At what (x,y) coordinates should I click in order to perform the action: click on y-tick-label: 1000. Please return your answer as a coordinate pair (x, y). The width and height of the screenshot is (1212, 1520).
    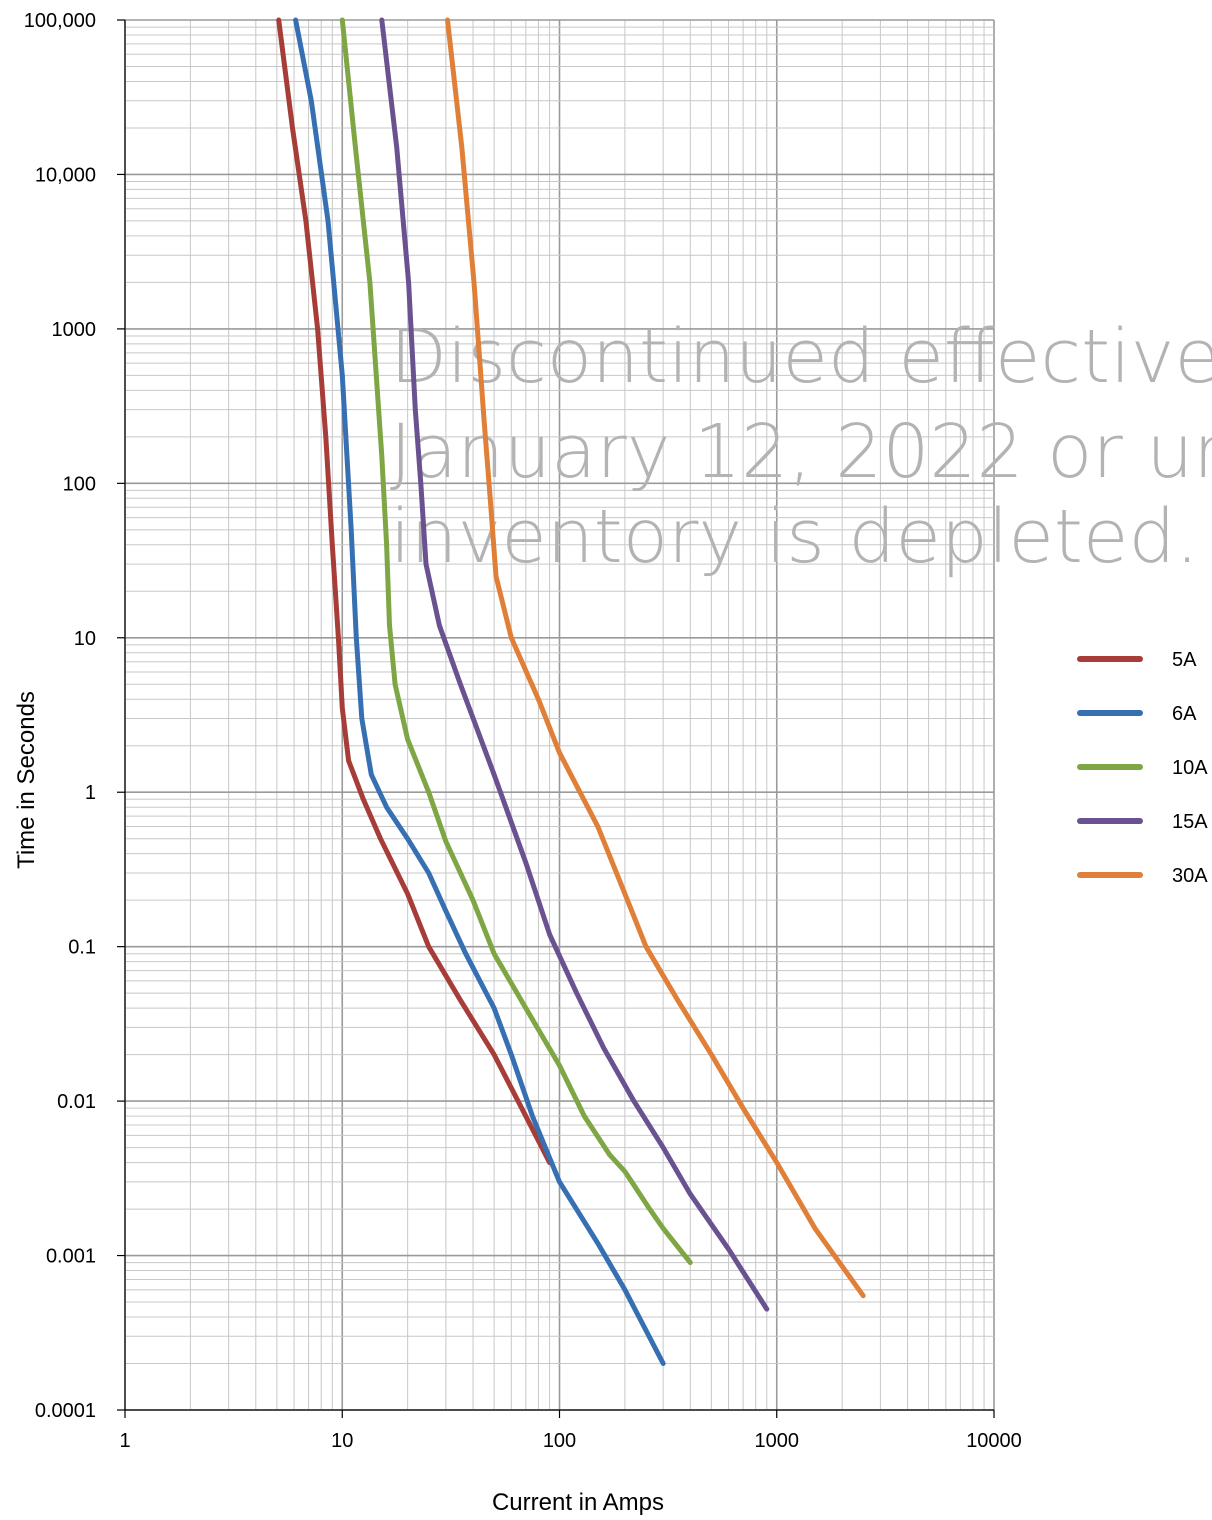
    Looking at the image, I should click on (74, 330).